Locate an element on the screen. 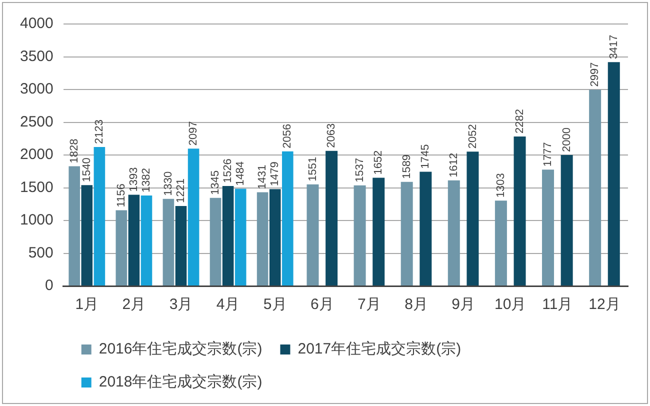  data-label: 1221 is located at coordinates (181, 191).